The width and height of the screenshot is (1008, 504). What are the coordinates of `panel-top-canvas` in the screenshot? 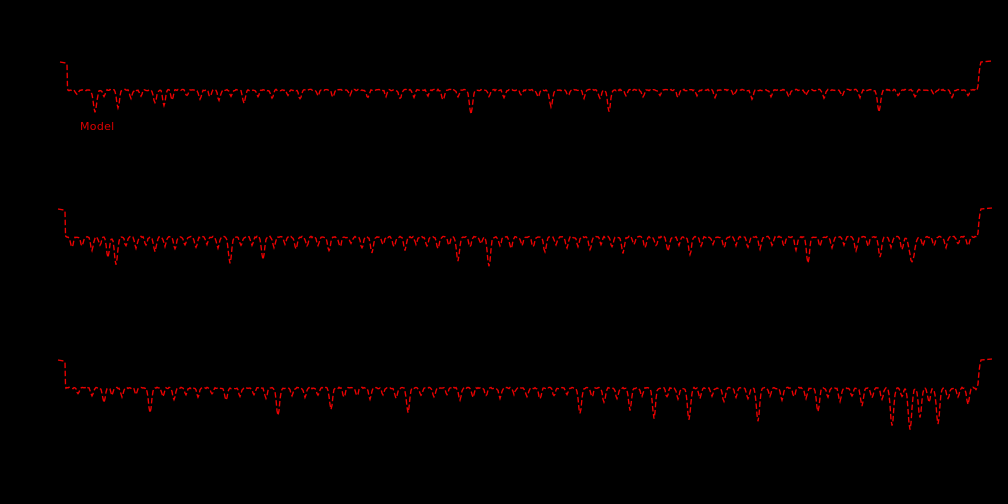 It's located at (526, 87).